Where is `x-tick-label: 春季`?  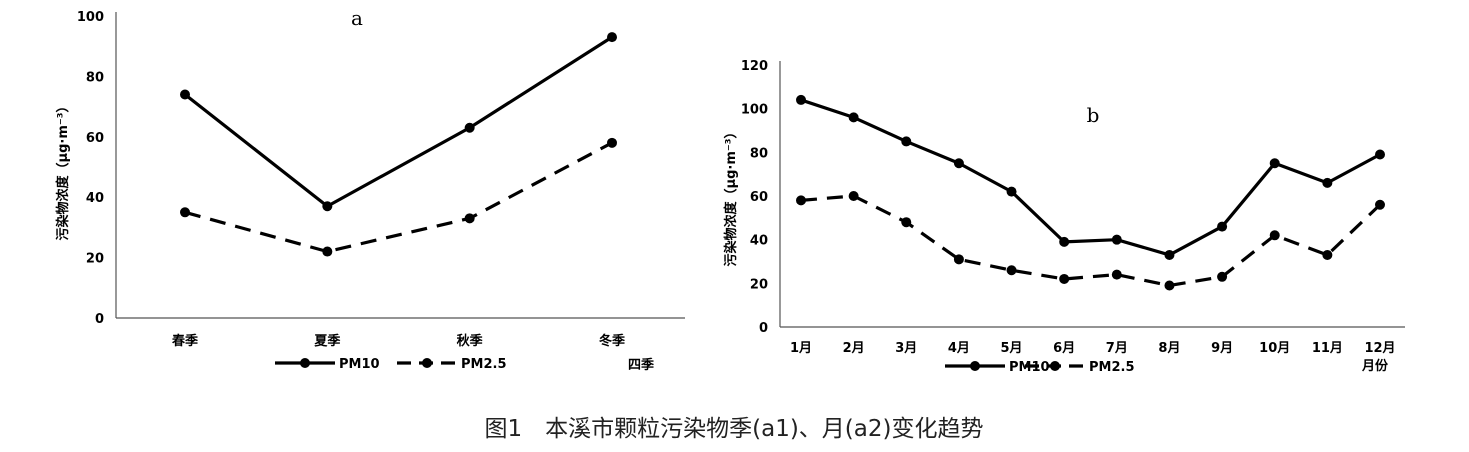
x-tick-label: 春季 is located at coordinates (184, 341).